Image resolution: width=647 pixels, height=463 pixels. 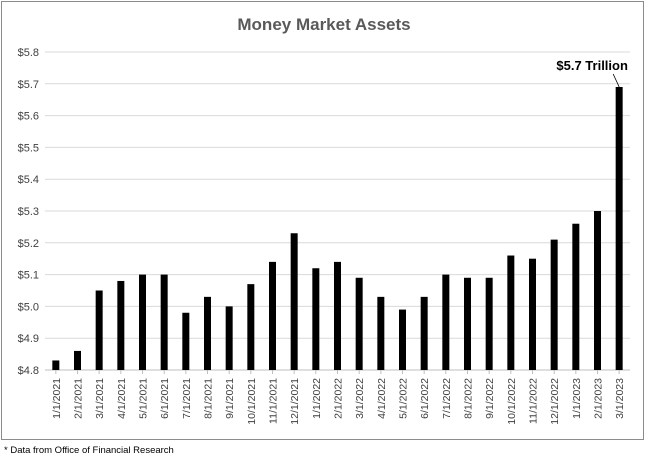 I want to click on y-tick-label: $5.7, so click(x=28, y=85).